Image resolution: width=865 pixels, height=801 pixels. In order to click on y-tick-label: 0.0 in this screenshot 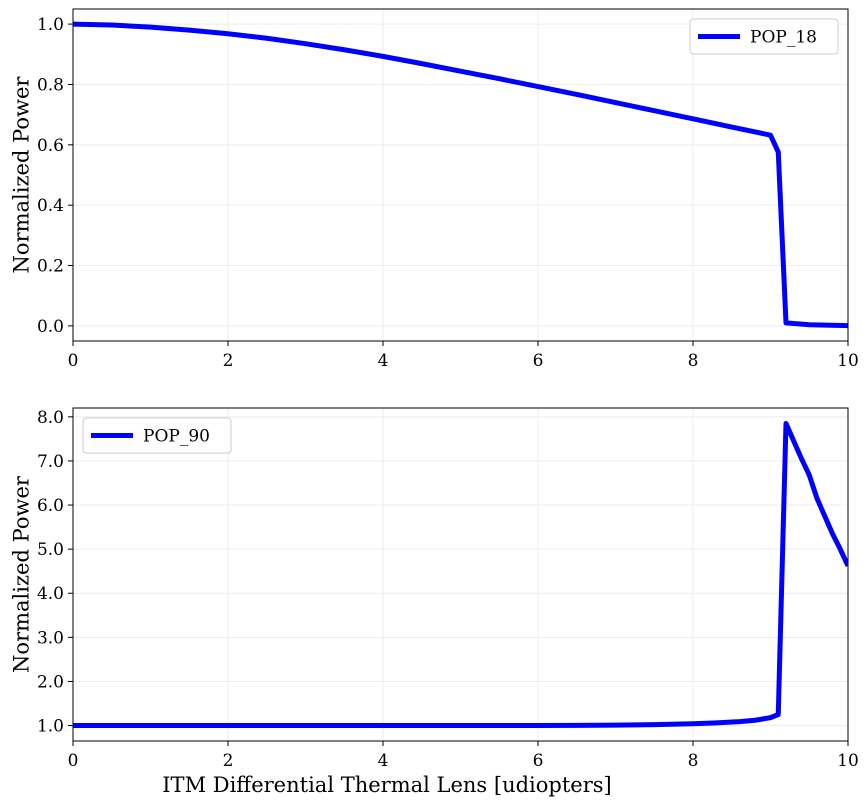, I will do `click(50, 327)`.